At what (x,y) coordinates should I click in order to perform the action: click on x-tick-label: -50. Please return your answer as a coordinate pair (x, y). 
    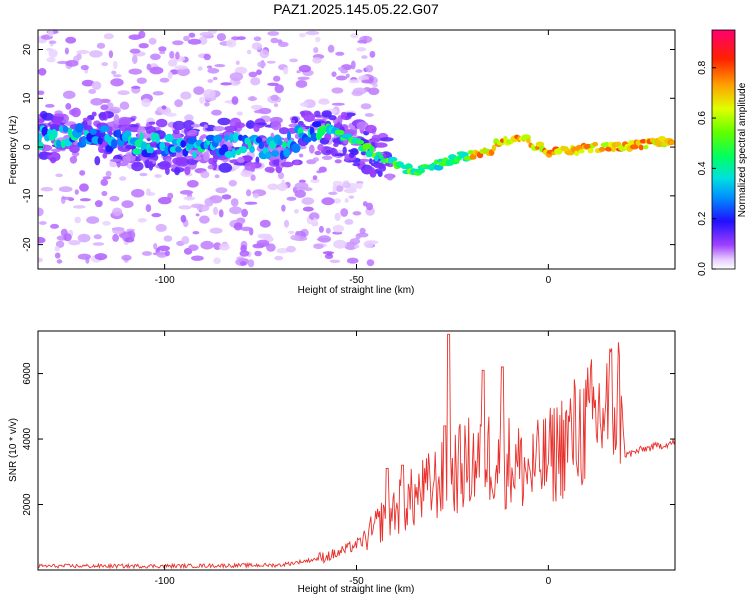
    Looking at the image, I should click on (356, 581).